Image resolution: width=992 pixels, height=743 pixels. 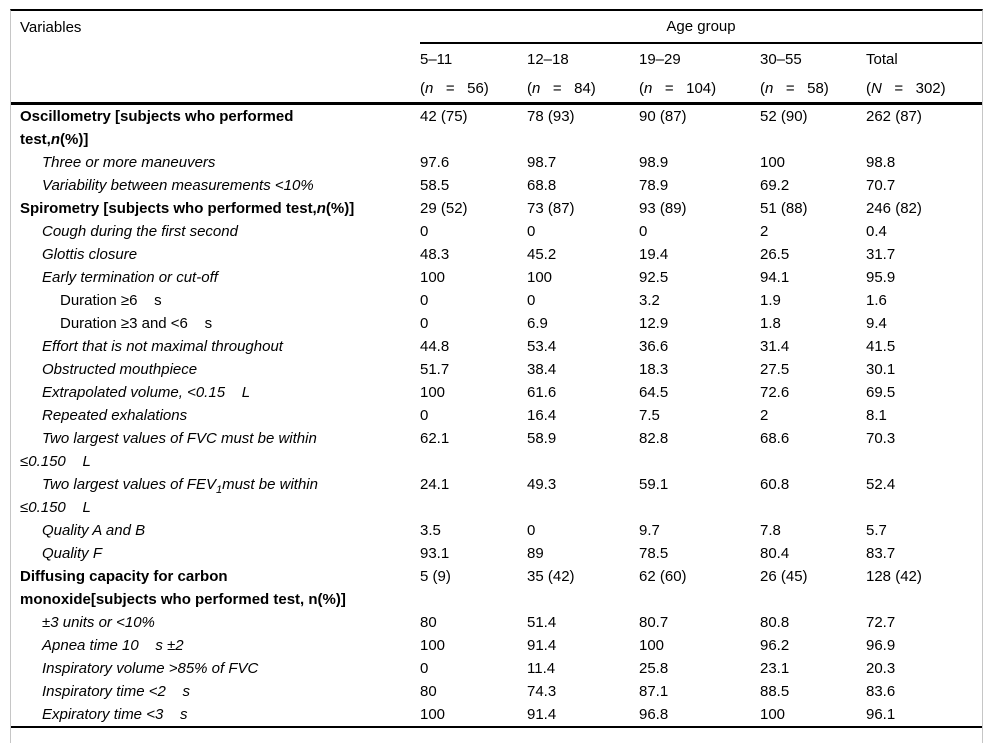 What do you see at coordinates (654, 162) in the screenshot?
I see `value-cell: 98.9` at bounding box center [654, 162].